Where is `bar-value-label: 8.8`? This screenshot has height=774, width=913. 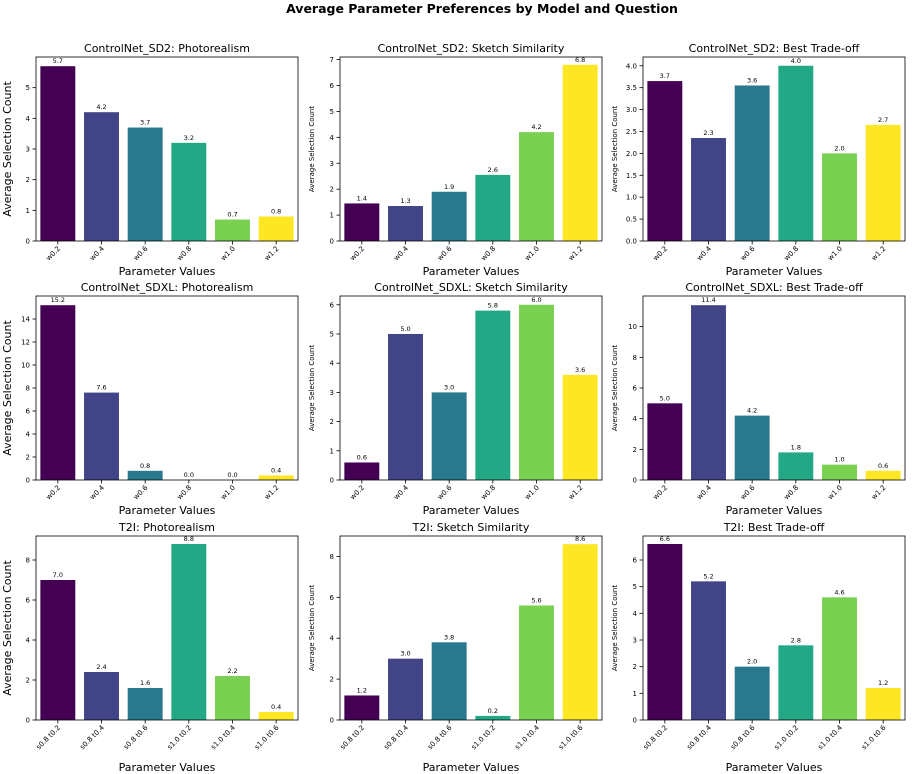 bar-value-label: 8.8 is located at coordinates (189, 539).